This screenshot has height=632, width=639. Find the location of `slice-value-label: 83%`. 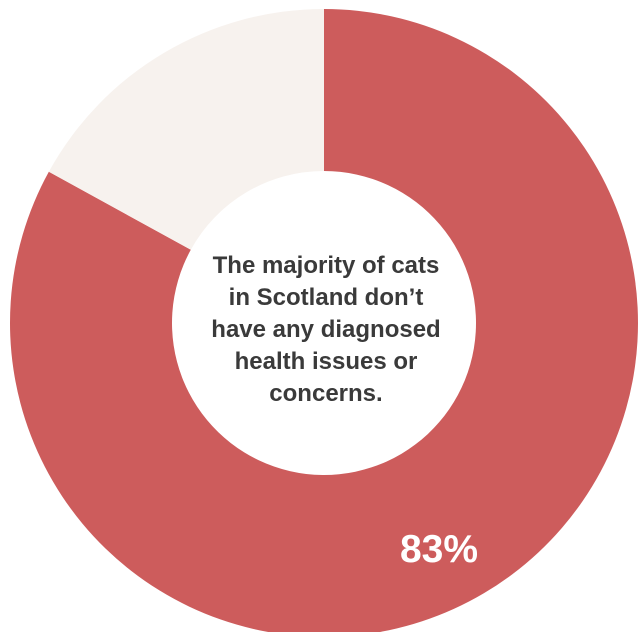

slice-value-label: 83% is located at coordinates (439, 549).